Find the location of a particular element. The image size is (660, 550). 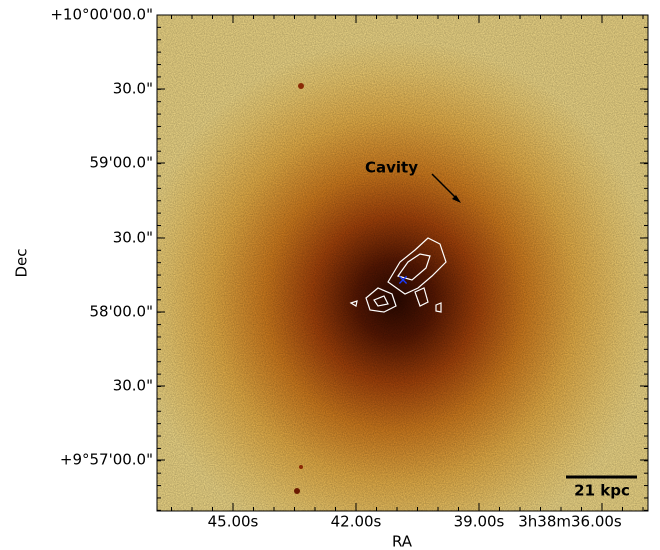

x-tick-label: 45.00s is located at coordinates (233, 522).